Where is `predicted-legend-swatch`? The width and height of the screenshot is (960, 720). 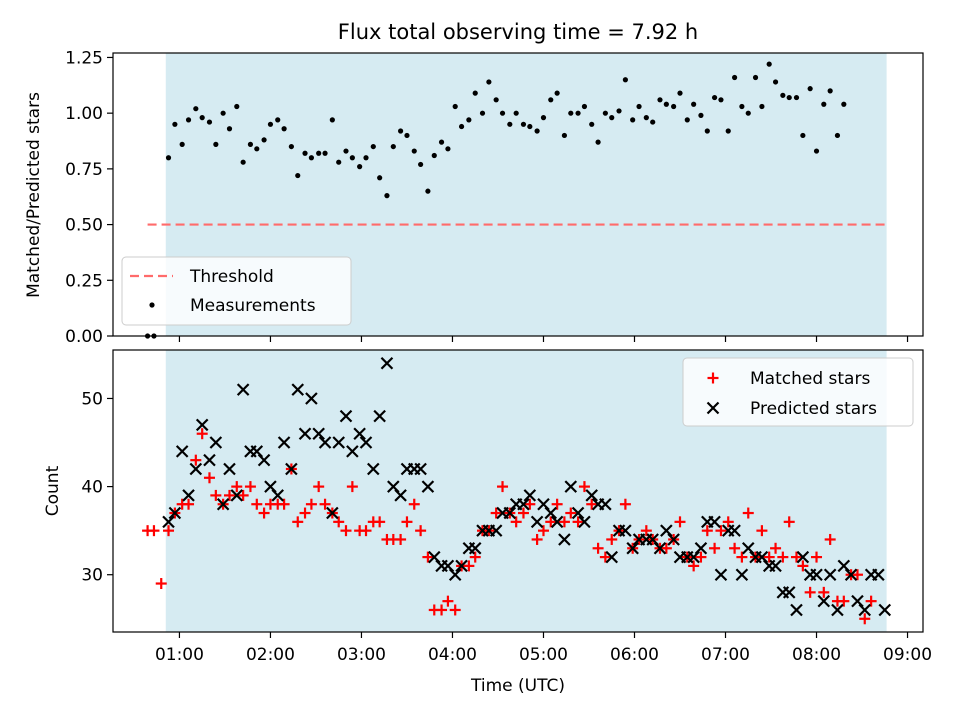 predicted-legend-swatch is located at coordinates (713, 408).